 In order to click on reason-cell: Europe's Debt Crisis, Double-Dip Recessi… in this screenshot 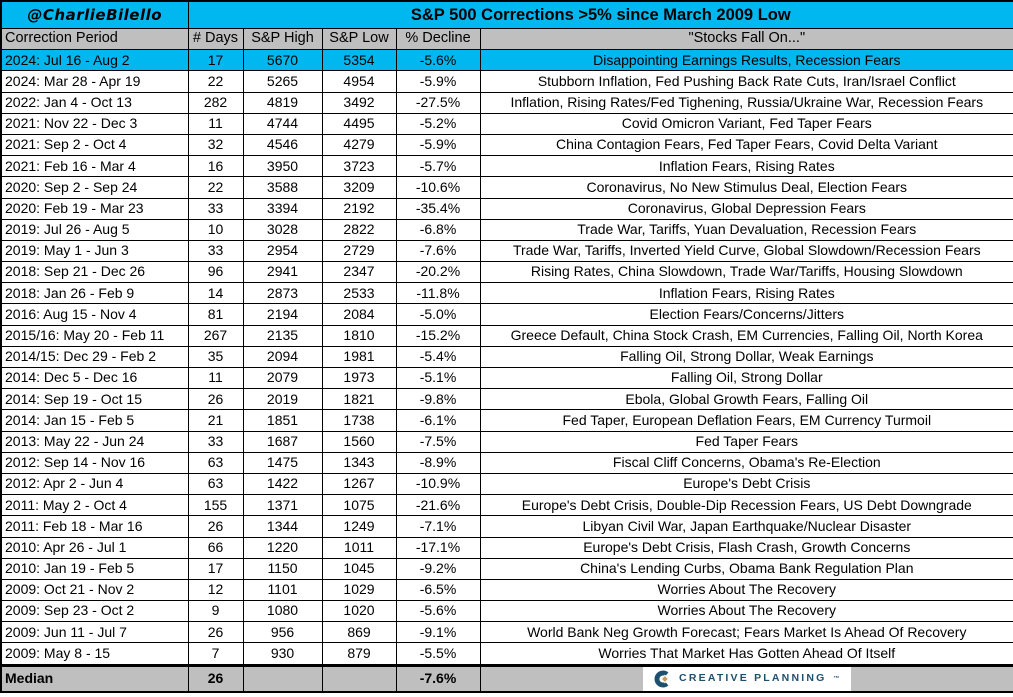, I will do `click(746, 505)`.